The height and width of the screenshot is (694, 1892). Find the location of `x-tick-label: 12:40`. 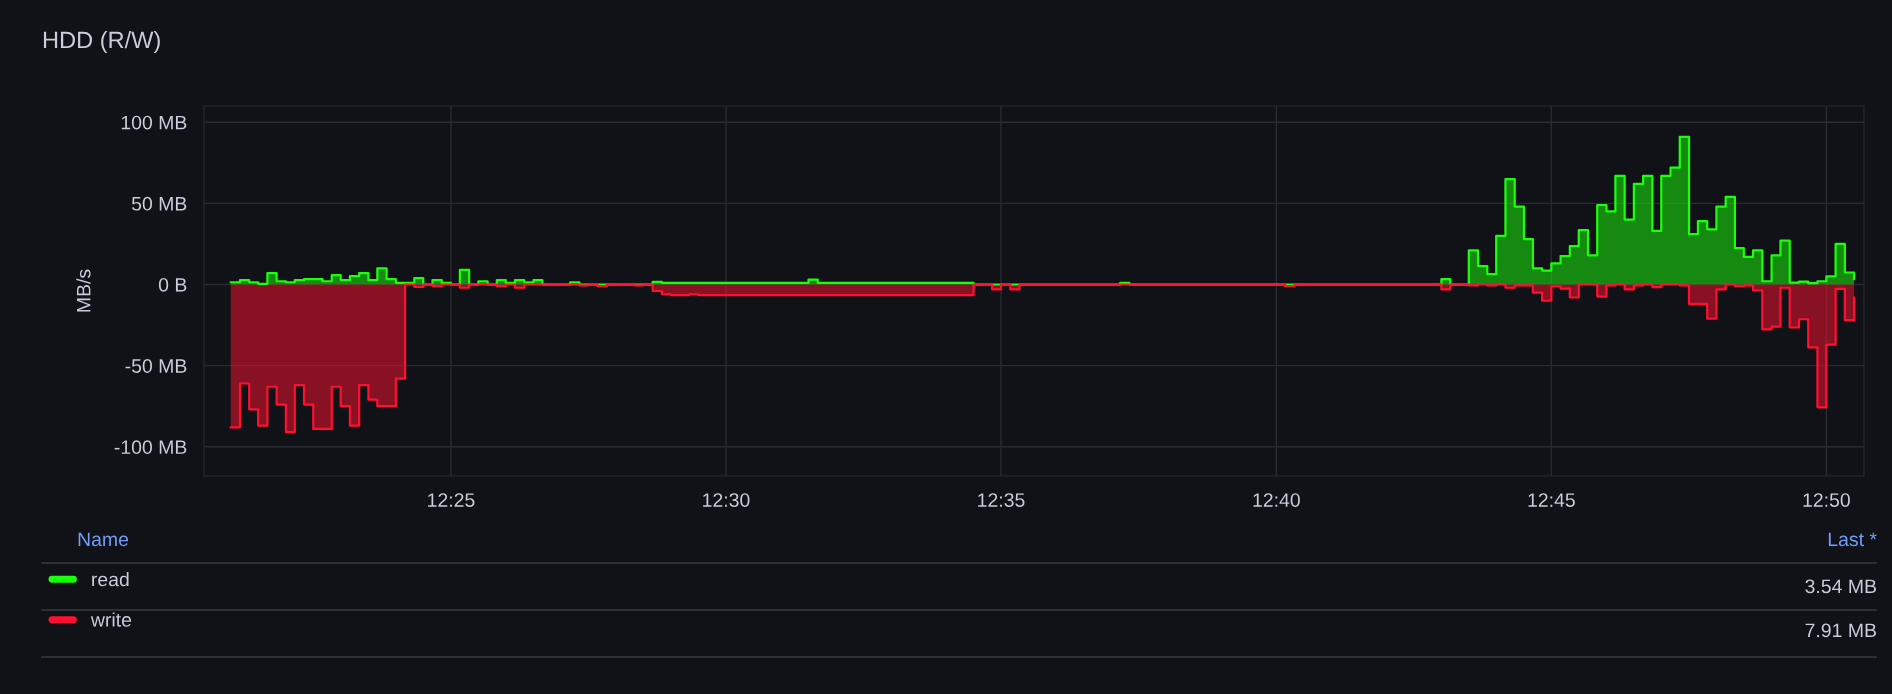

x-tick-label: 12:40 is located at coordinates (1276, 500).